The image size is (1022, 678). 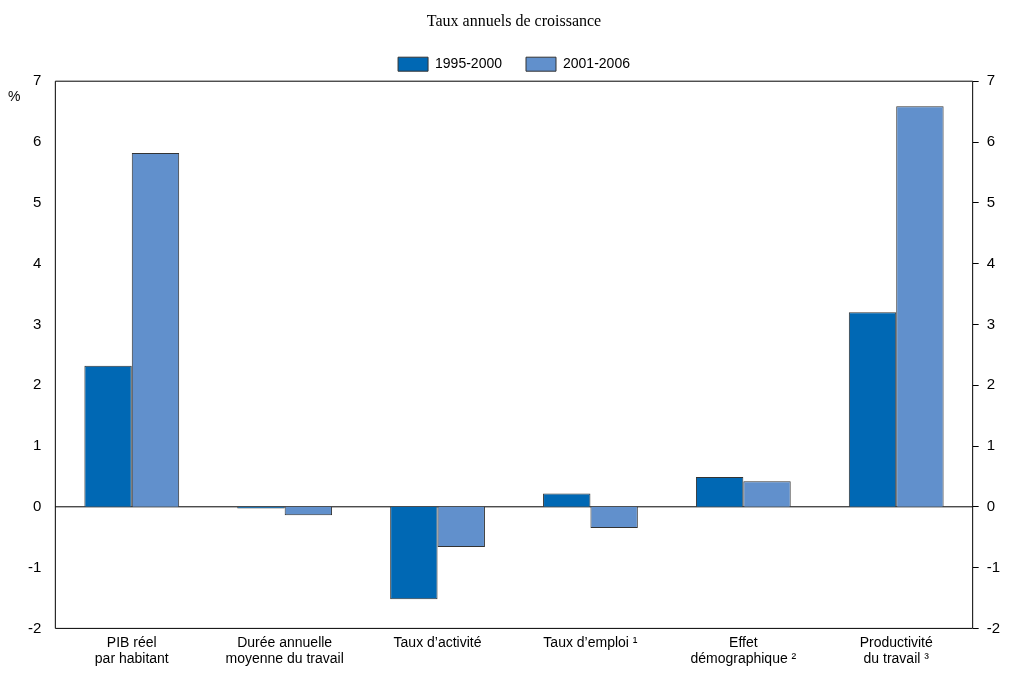 What do you see at coordinates (284, 650) in the screenshot?
I see `x-tick-label: Durée annuelle moyenne du travail` at bounding box center [284, 650].